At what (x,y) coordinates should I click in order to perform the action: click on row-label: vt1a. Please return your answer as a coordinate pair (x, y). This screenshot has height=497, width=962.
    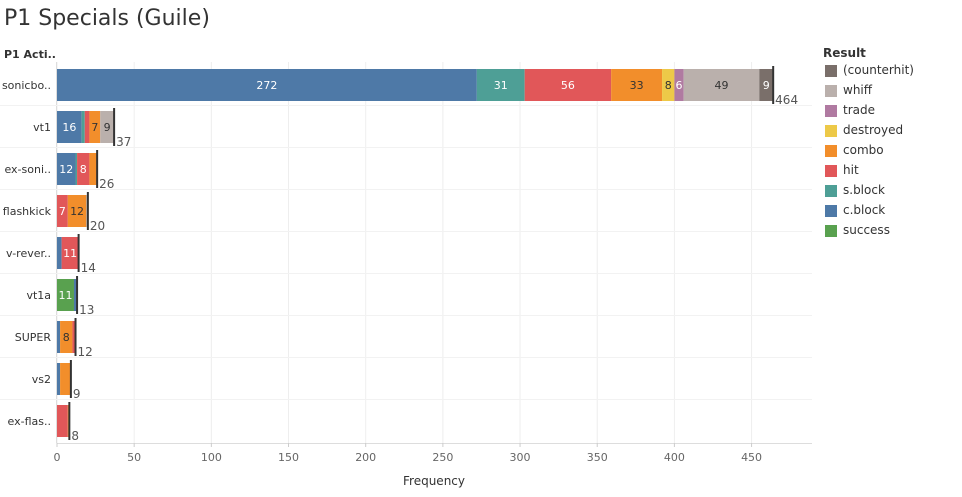
    Looking at the image, I should click on (38, 295).